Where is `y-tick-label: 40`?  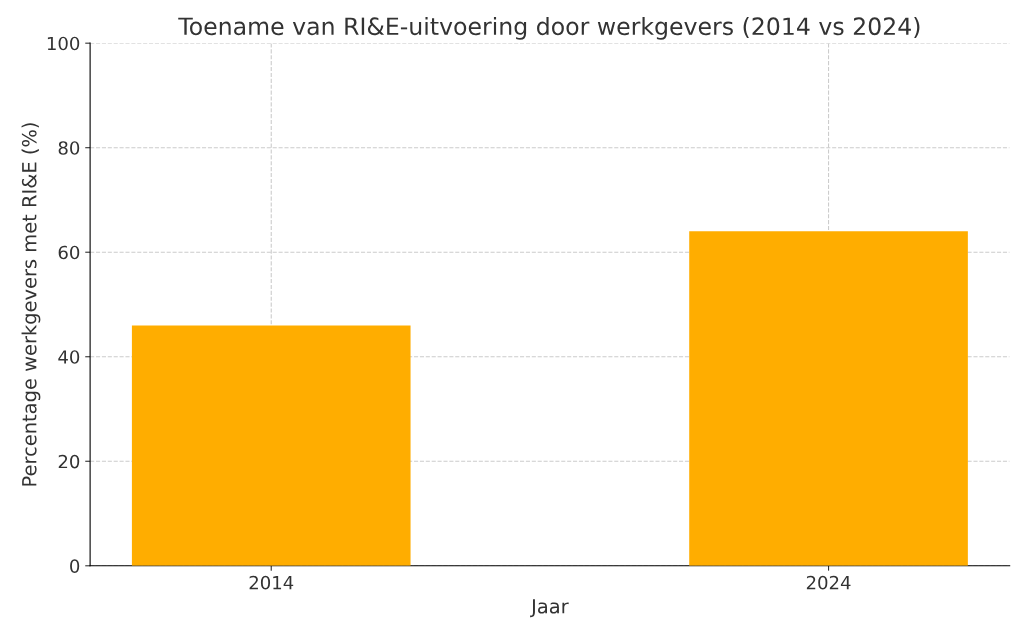
y-tick-label: 40 is located at coordinates (69, 357).